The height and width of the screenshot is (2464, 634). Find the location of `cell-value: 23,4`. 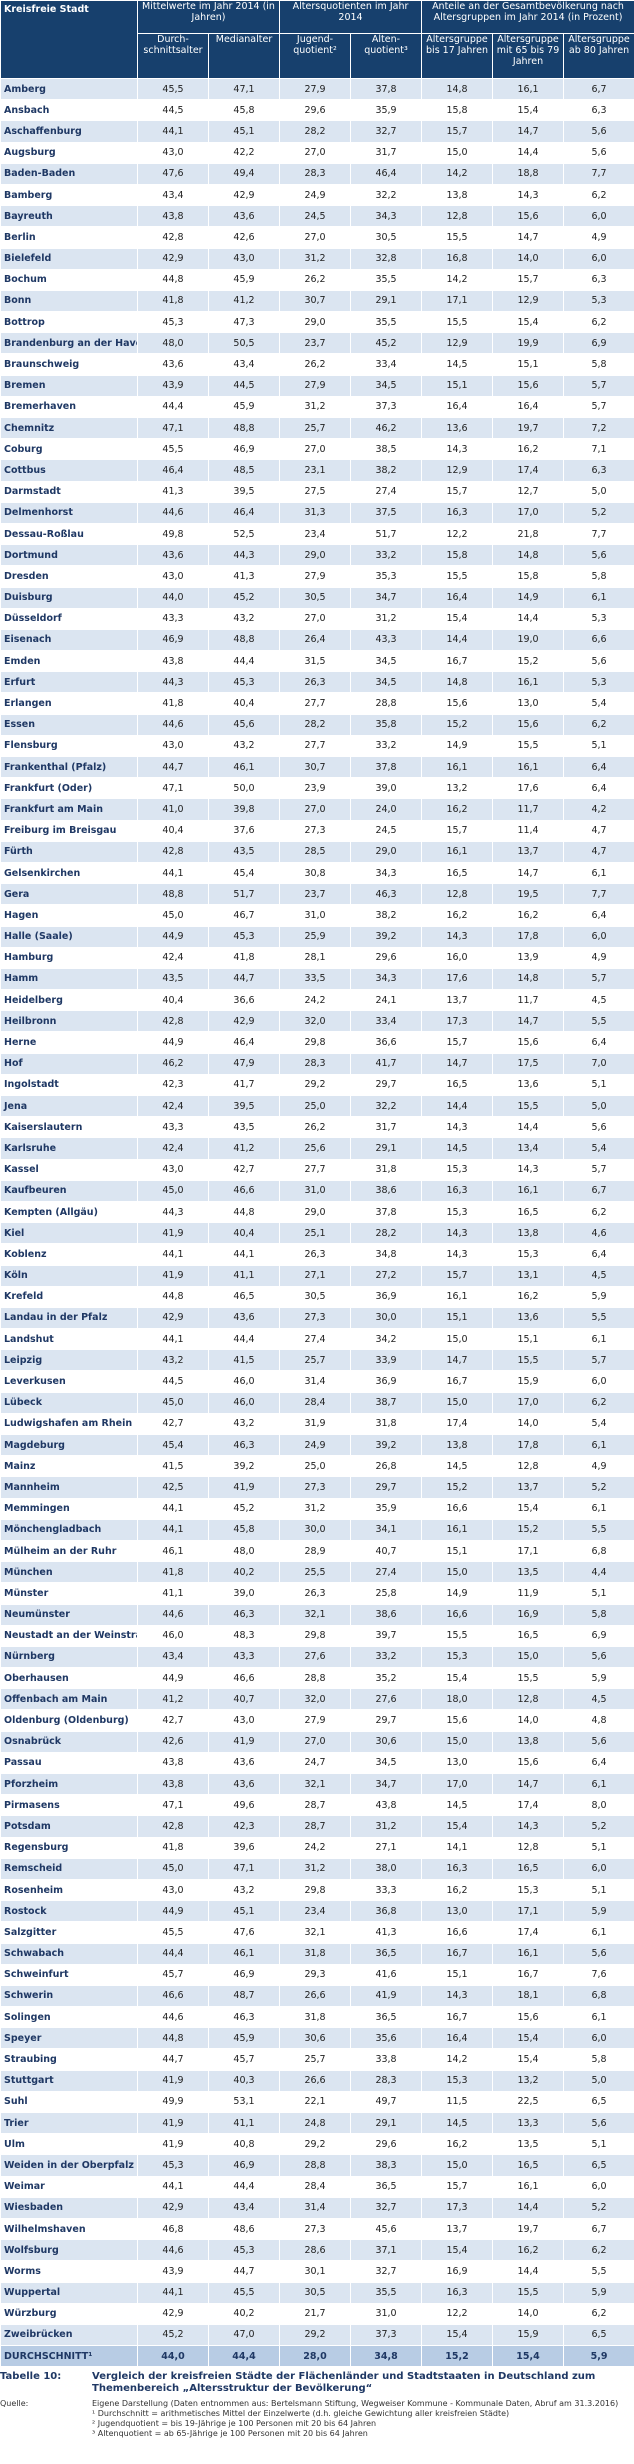

cell-value: 23,4 is located at coordinates (315, 1911).